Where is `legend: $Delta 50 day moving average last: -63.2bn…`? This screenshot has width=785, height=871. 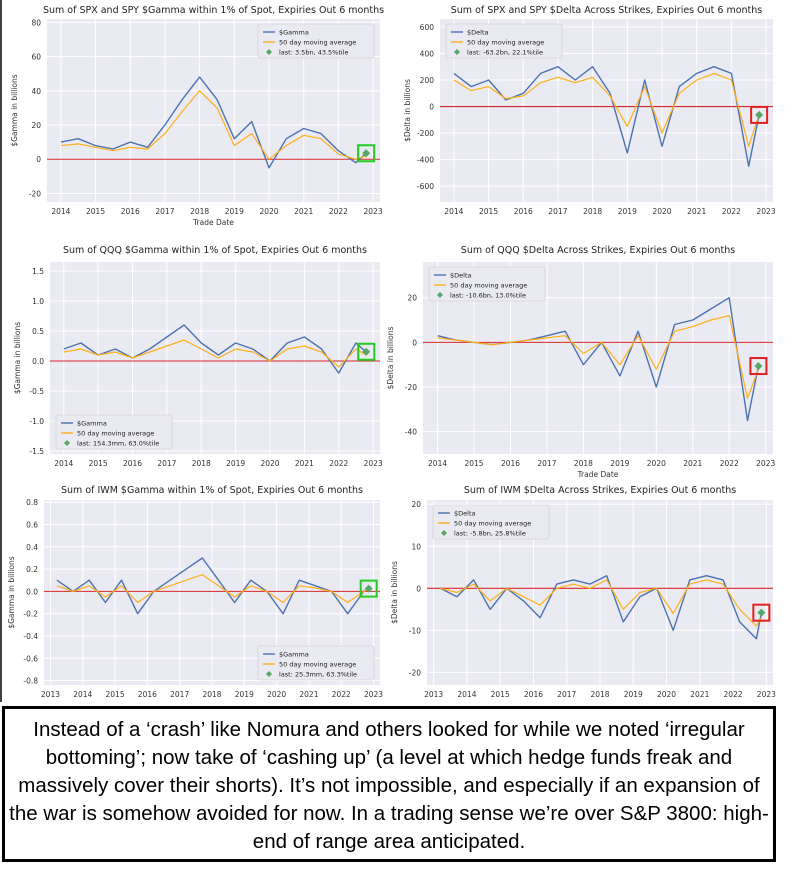
legend: $Delta 50 day moving average last: -63.2bn… is located at coordinates (504, 41).